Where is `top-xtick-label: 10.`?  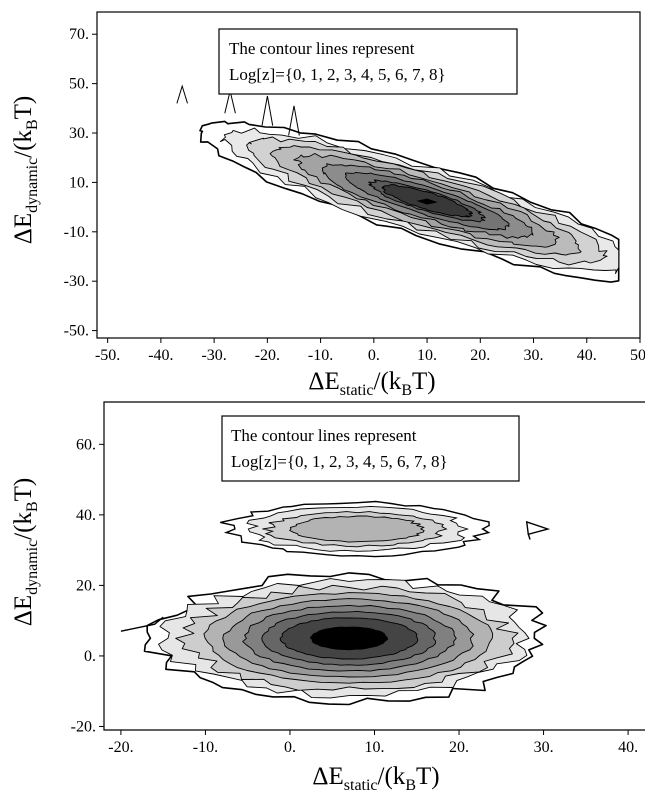 top-xtick-label: 10. is located at coordinates (427, 355).